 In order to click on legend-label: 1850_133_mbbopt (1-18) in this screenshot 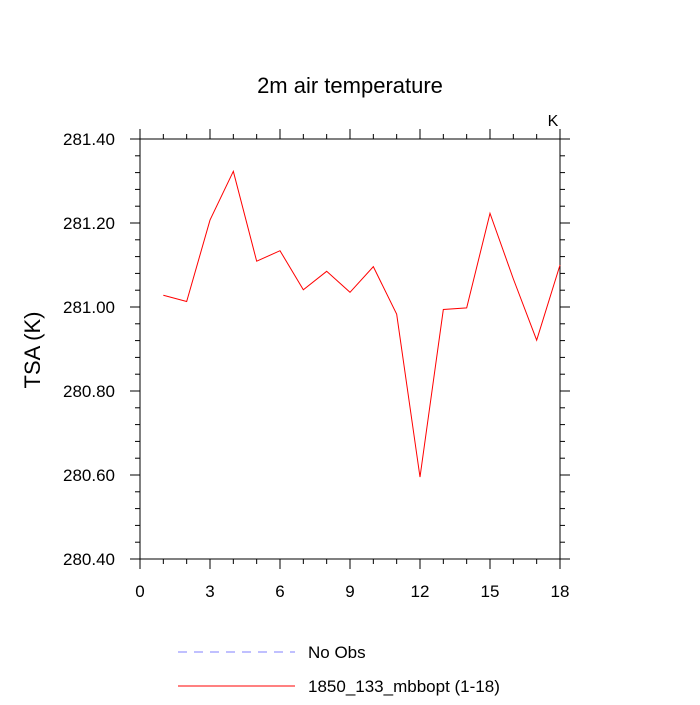, I will do `click(404, 686)`.